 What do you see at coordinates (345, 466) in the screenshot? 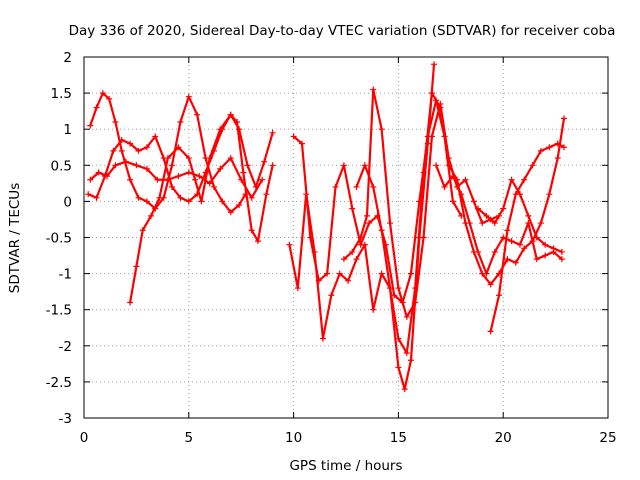
I see `x-axis-label: GPS time / hours` at bounding box center [345, 466].